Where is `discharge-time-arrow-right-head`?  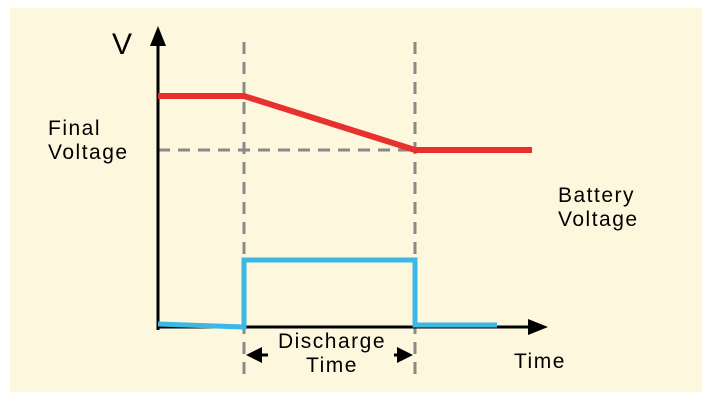
discharge-time-arrow-right-head is located at coordinates (405, 355).